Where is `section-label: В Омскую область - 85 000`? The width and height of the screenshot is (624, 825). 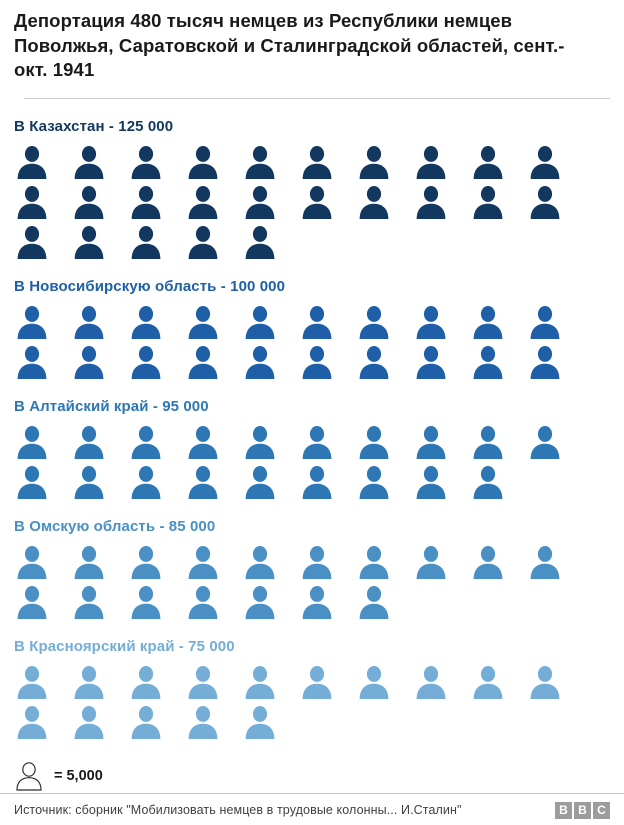
section-label: В Омскую область - 85 000 is located at coordinates (115, 526).